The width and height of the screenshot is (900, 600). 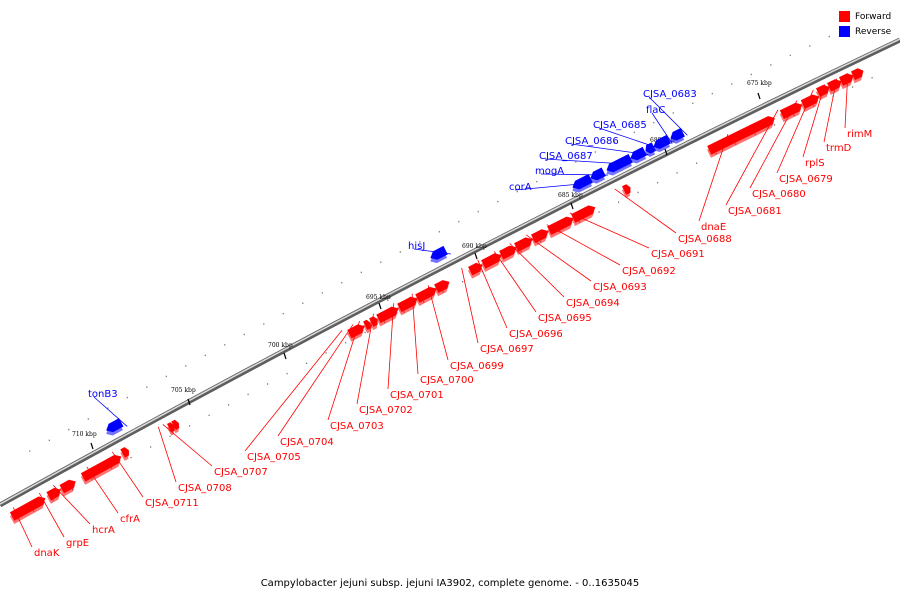 I want to click on gene-label: trmD, so click(x=839, y=148).